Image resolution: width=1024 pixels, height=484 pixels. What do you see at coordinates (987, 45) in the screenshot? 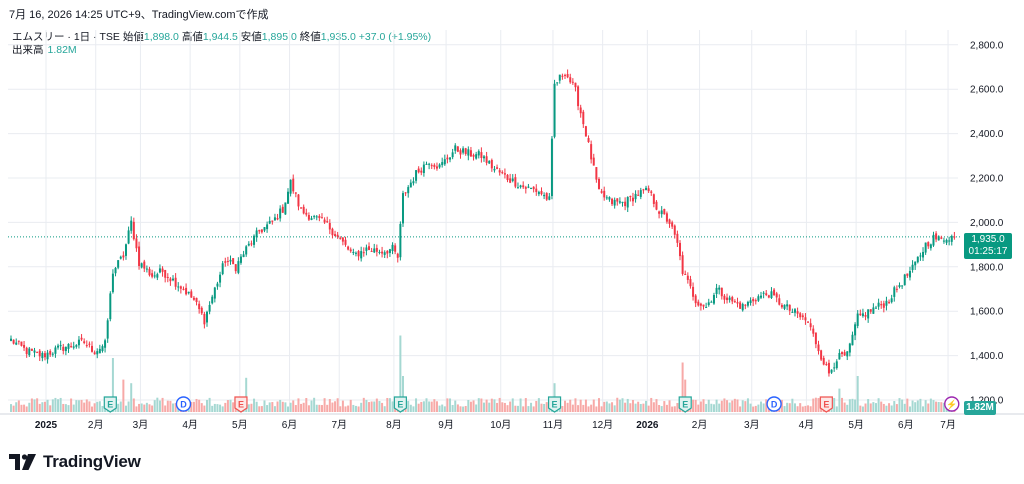
I see `y-tick-label: 2,800.0` at bounding box center [987, 45].